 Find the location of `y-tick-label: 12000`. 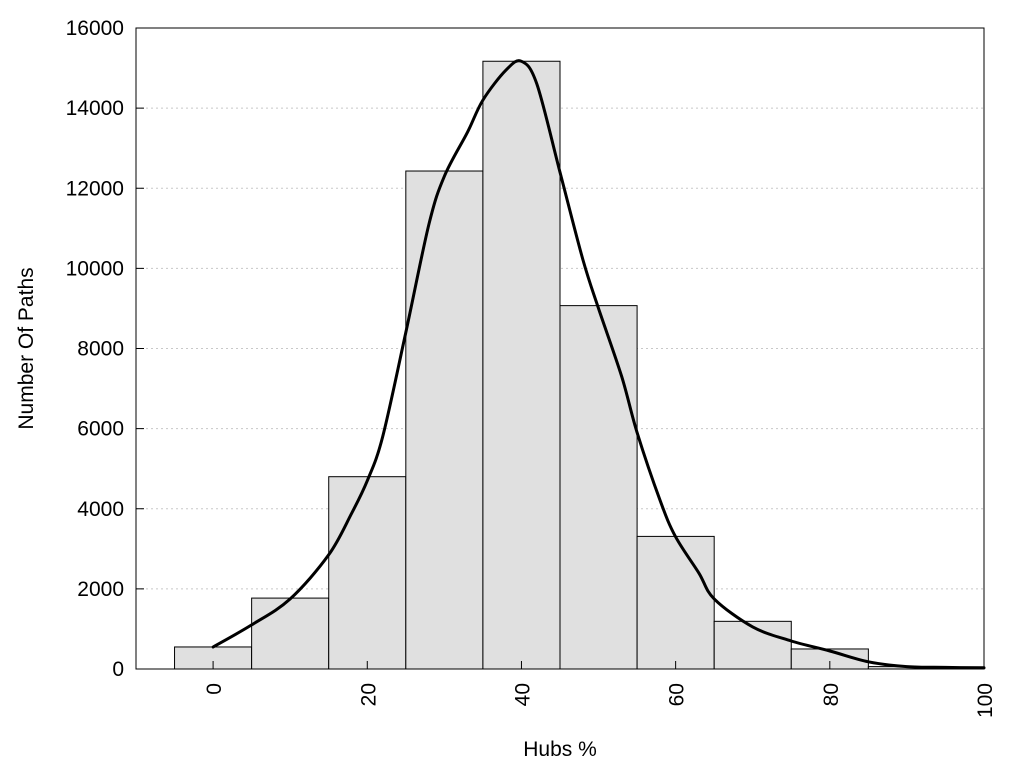

y-tick-label: 12000 is located at coordinates (95, 188).